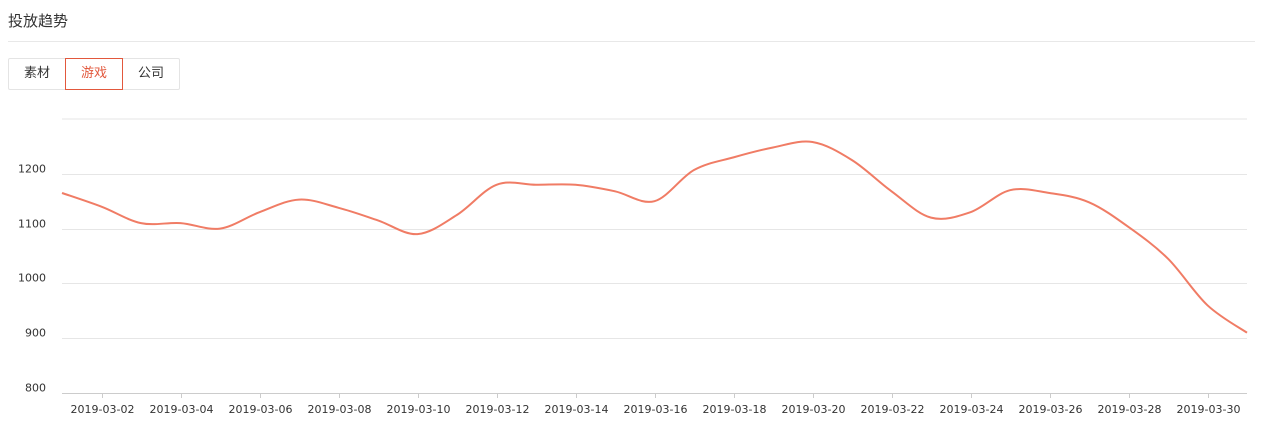 This screenshot has width=1263, height=429. What do you see at coordinates (32, 224) in the screenshot?
I see `y-tick-label: 1100` at bounding box center [32, 224].